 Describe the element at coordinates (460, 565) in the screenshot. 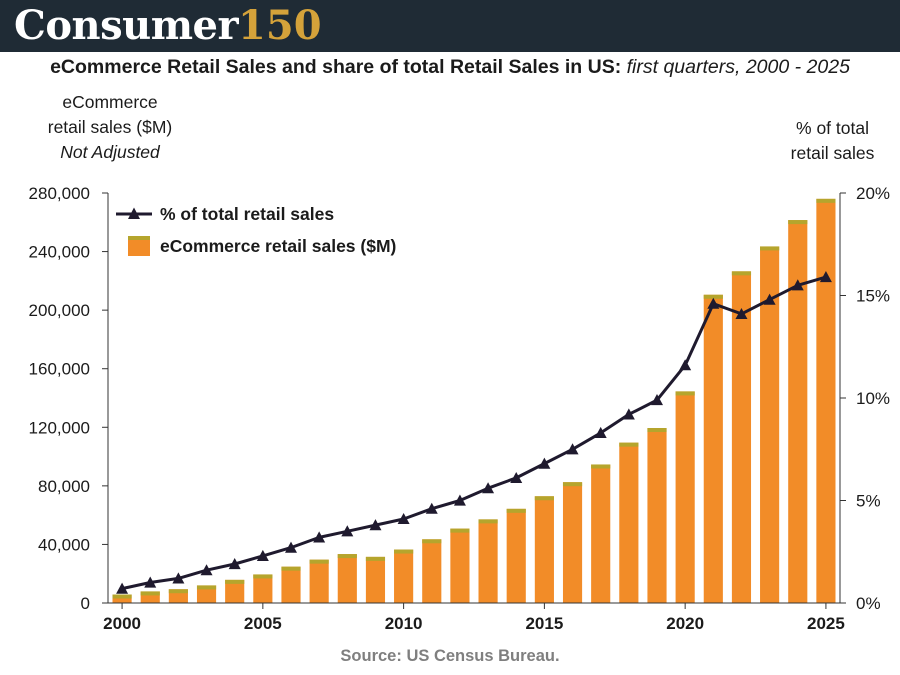

I see `bar-2012` at that location.